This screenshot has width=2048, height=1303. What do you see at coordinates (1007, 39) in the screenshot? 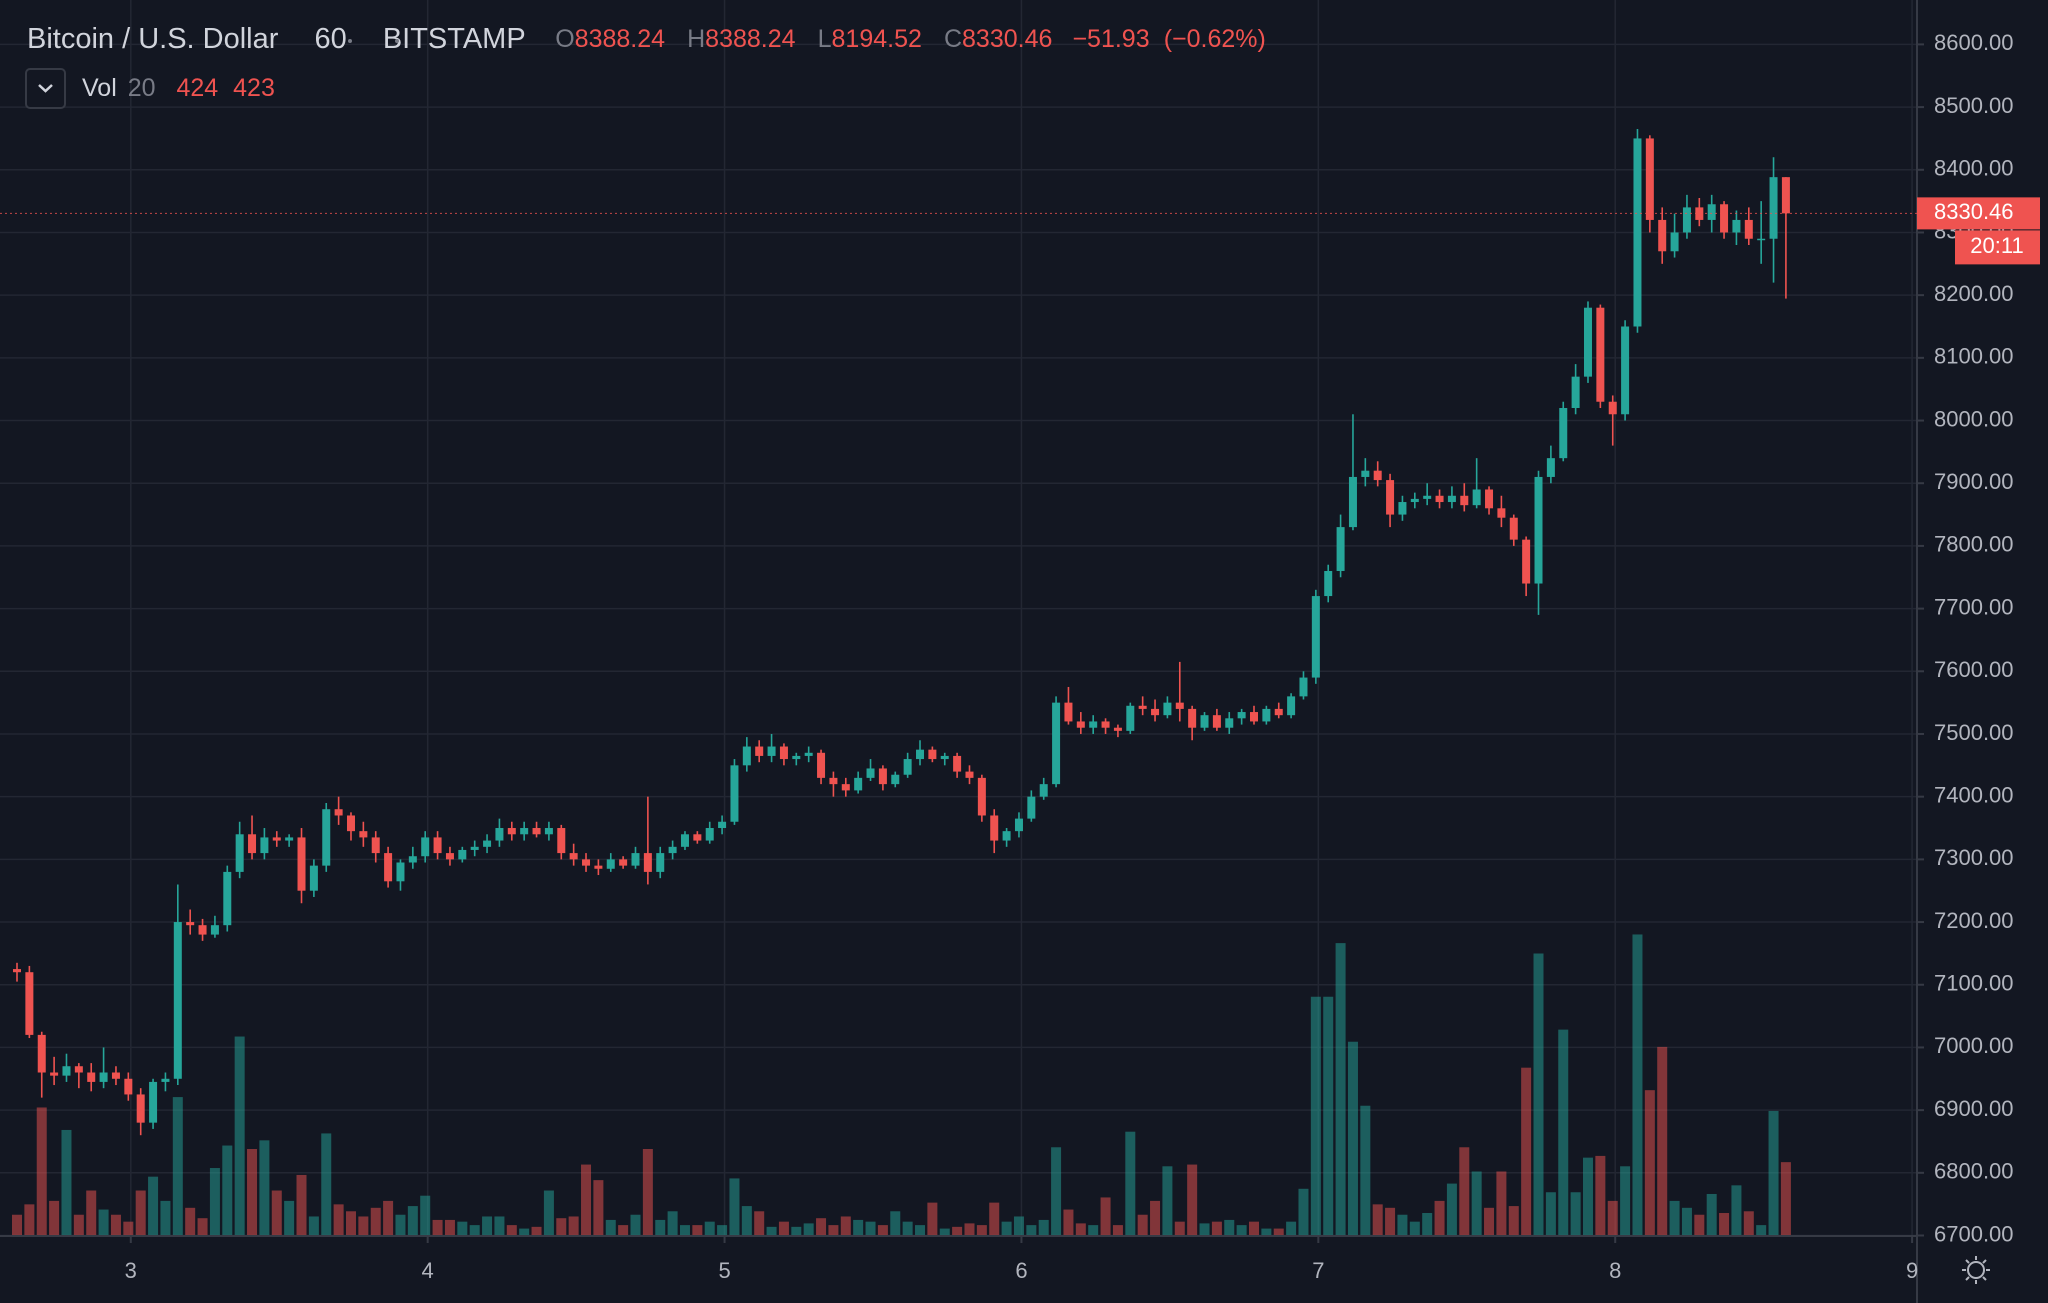
I see `close-value: 8330.46` at bounding box center [1007, 39].